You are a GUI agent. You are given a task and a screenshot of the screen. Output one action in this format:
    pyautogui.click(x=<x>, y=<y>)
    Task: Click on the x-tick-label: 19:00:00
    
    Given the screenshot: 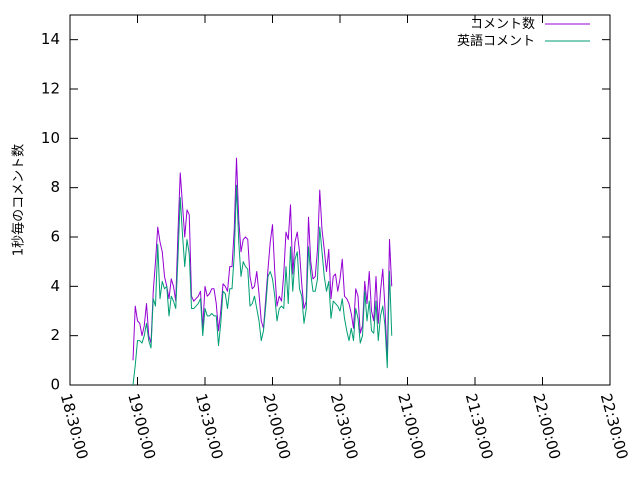 What is the action you would take?
    pyautogui.click(x=141, y=427)
    